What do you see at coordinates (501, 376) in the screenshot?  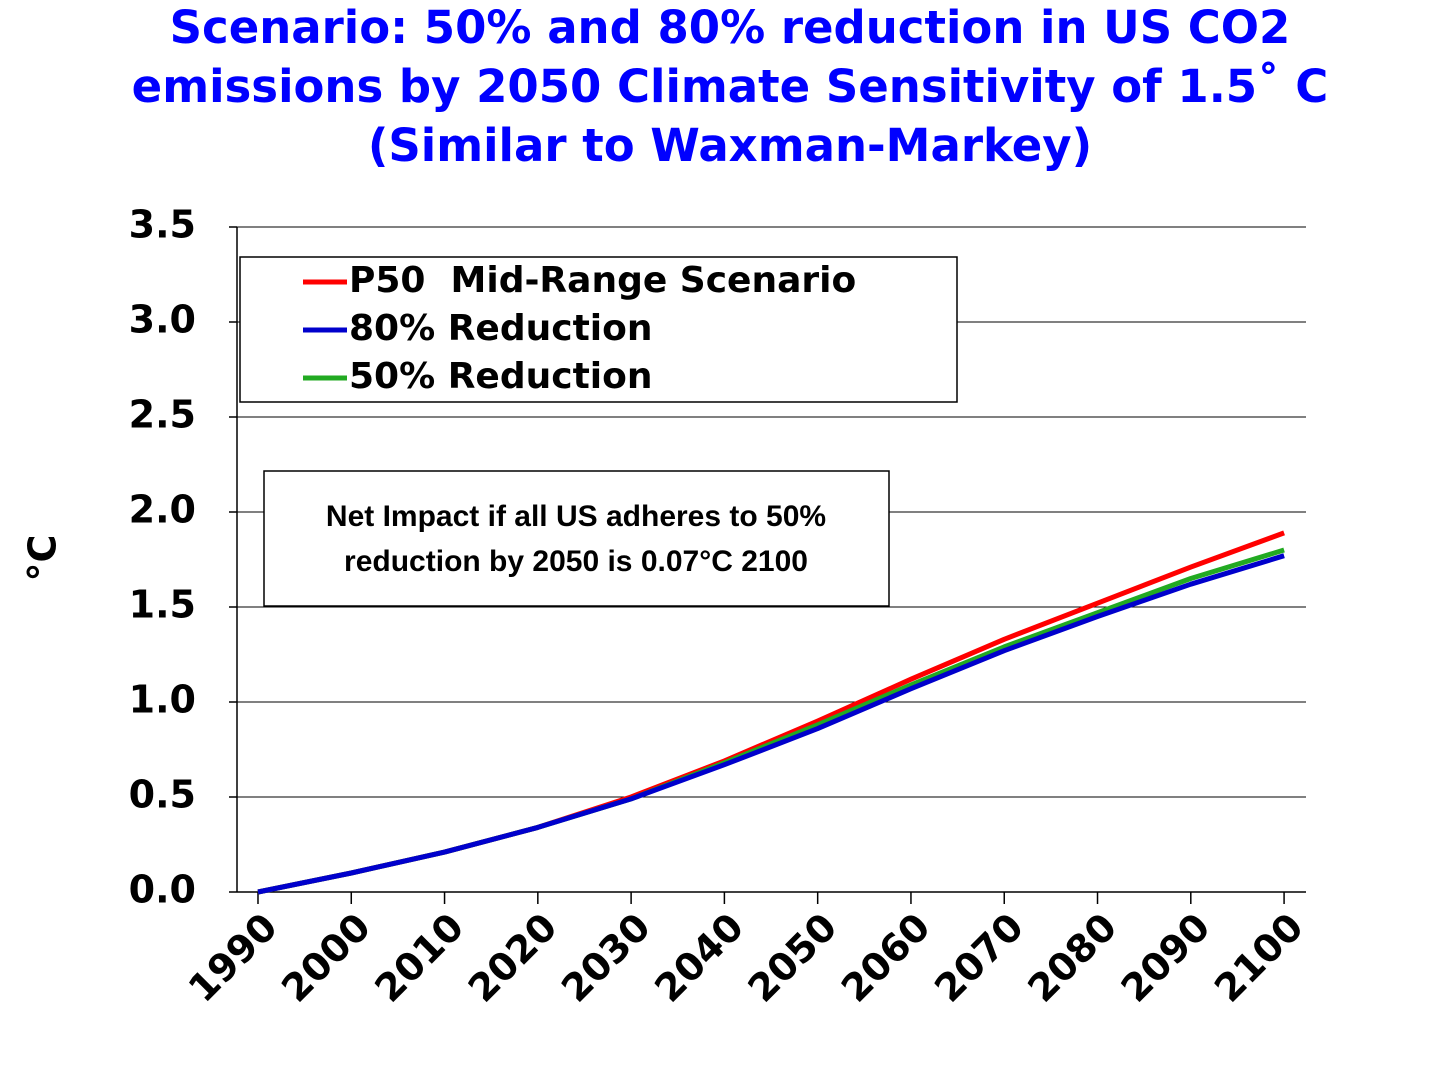 I see `legend-label: 50% Reduction` at bounding box center [501, 376].